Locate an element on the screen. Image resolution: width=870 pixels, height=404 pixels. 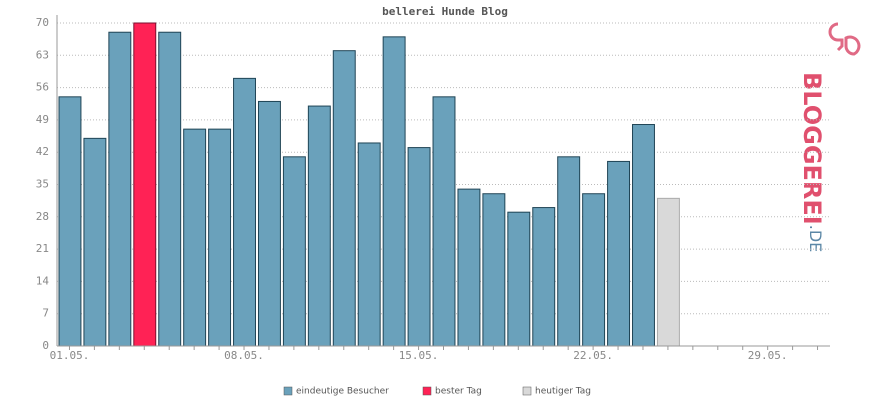
x-tick-label: 08.05. is located at coordinates (244, 355).